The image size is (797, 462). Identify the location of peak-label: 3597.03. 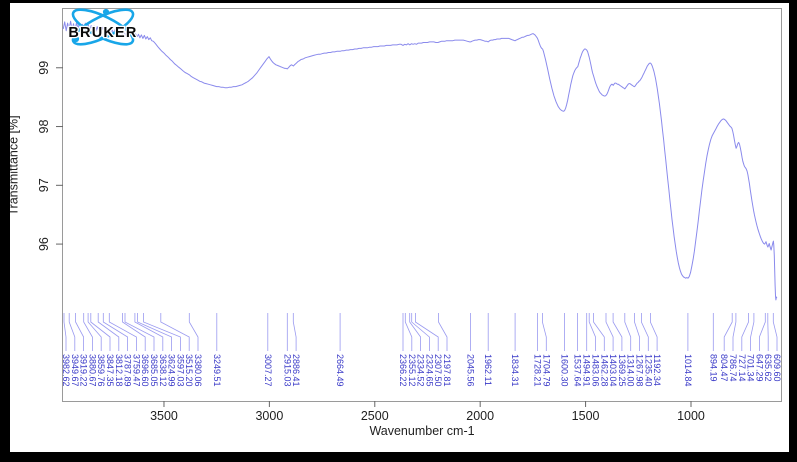
(180, 370).